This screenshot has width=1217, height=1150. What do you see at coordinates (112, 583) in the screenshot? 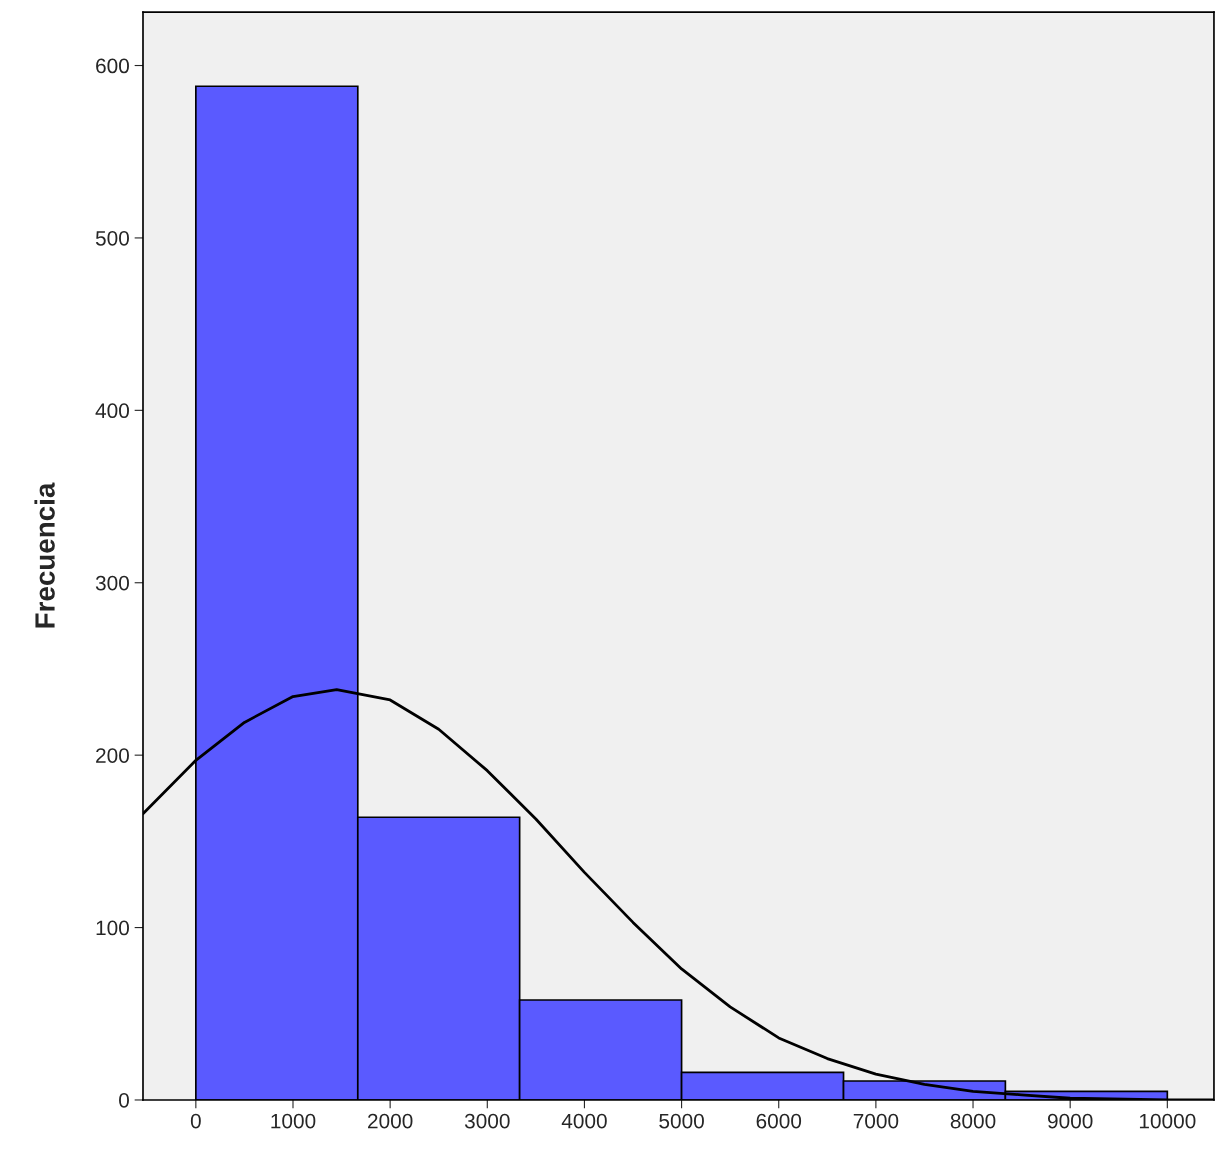
I see `y-tick-label: 300` at bounding box center [112, 583].